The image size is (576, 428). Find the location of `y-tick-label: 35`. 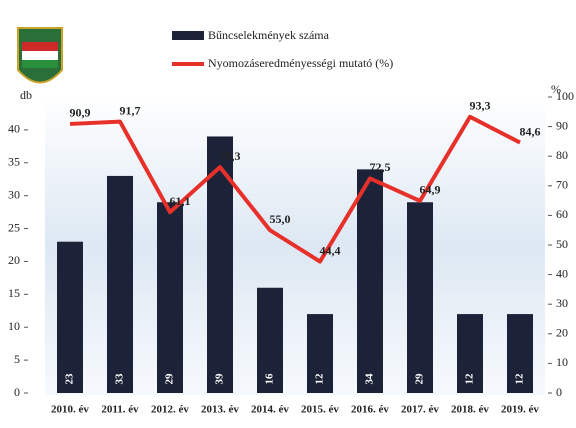

y-tick-label: 35 is located at coordinates (14, 162).